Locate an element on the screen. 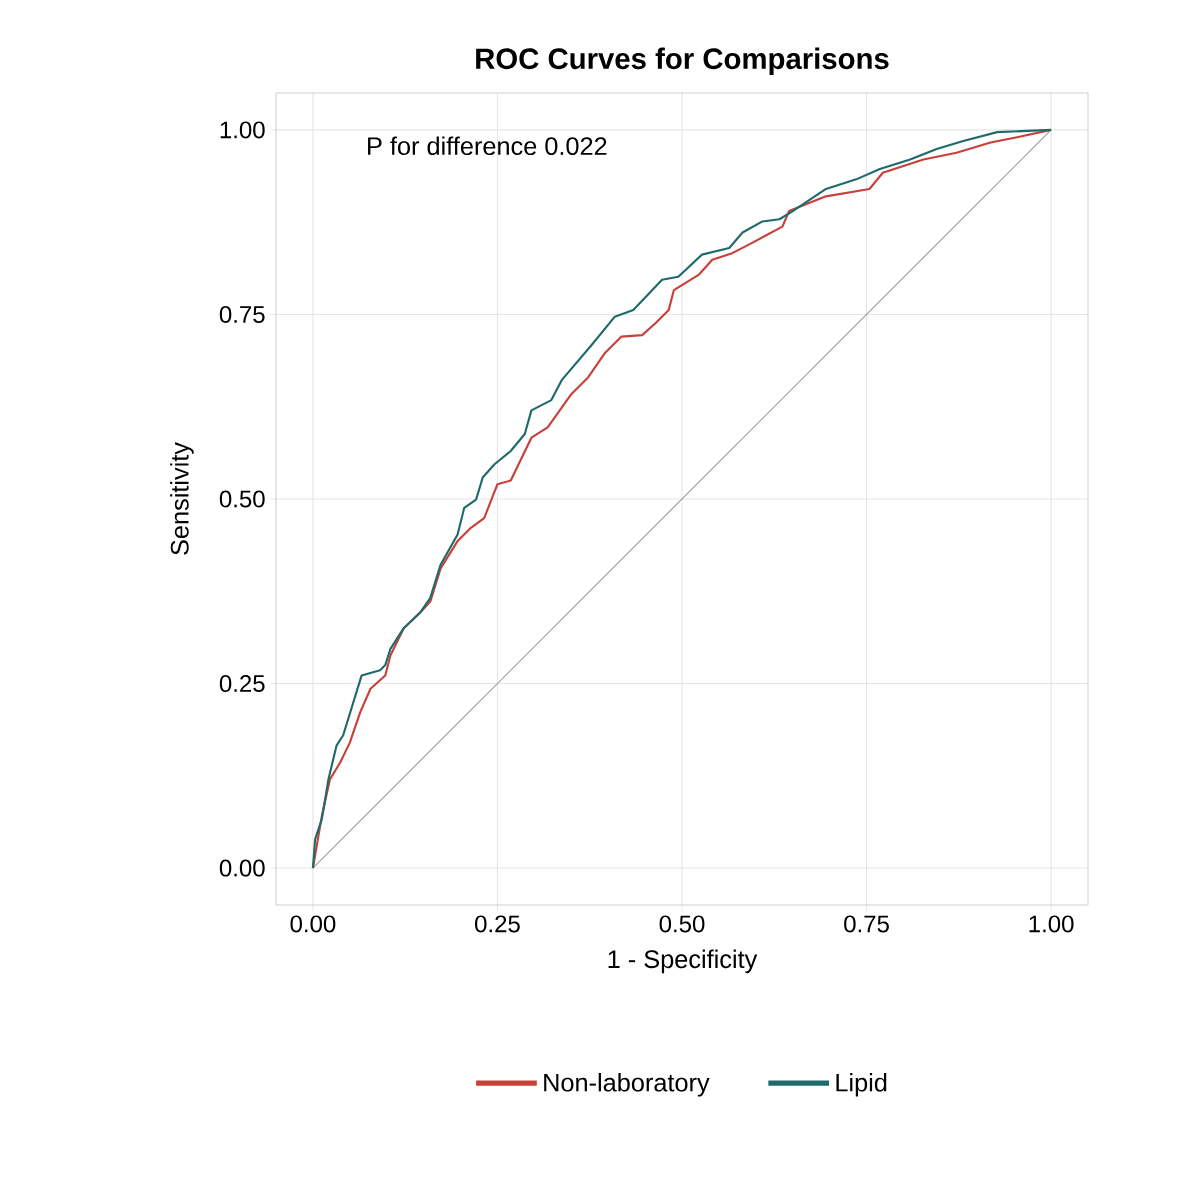 This screenshot has width=1191, height=1194. y-tick-label: 0.25 is located at coordinates (242, 684).